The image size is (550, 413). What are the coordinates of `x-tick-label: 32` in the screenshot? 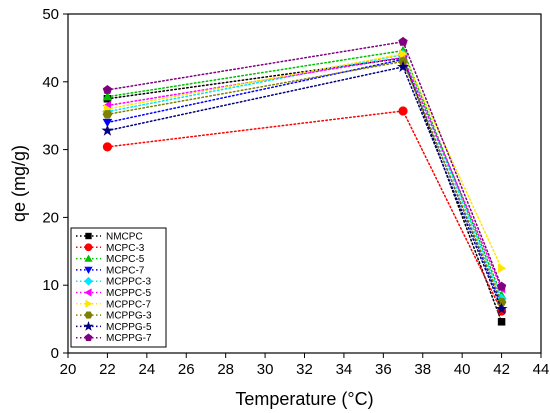 It's located at (304, 369).